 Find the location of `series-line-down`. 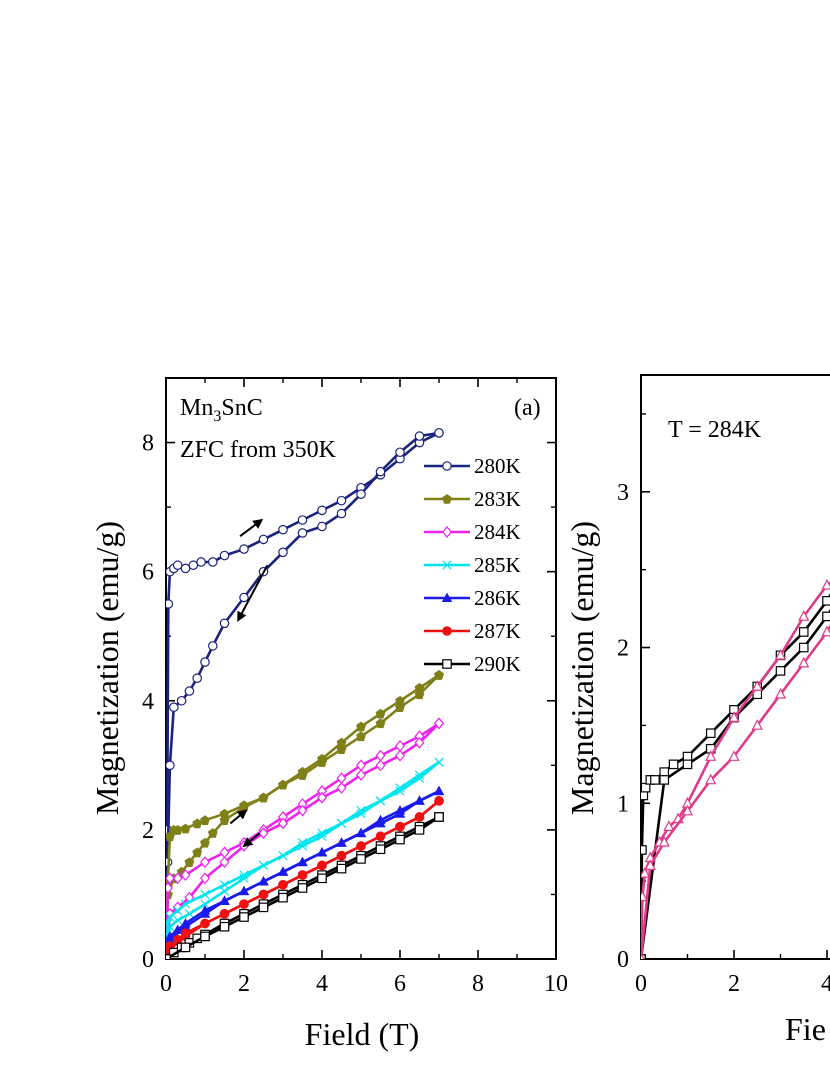

series-line-down is located at coordinates (735, 791).